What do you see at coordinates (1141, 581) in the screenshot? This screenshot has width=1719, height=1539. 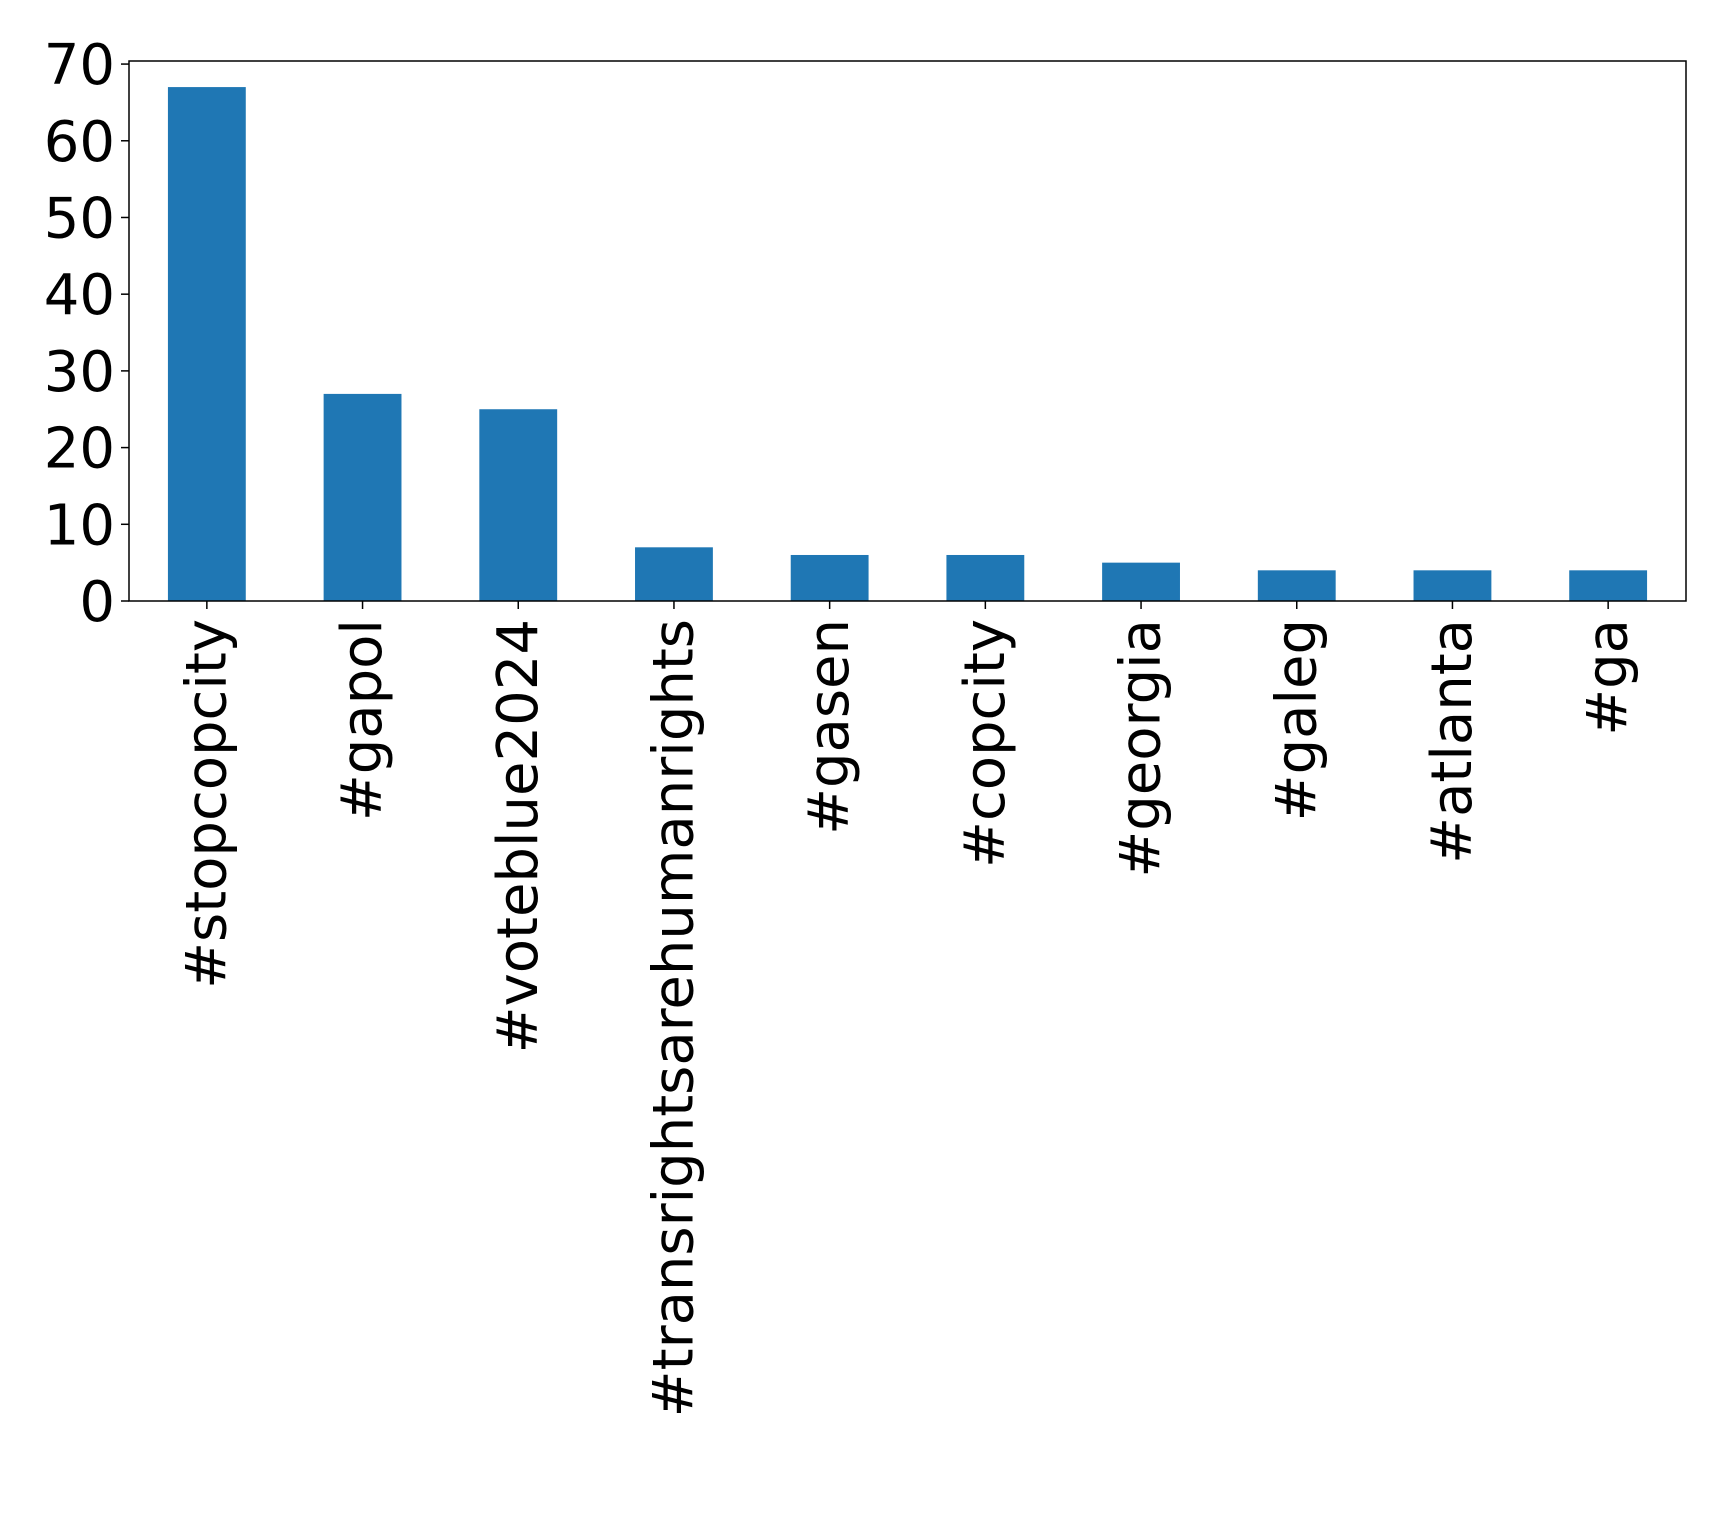 I see `bar-georgia` at bounding box center [1141, 581].